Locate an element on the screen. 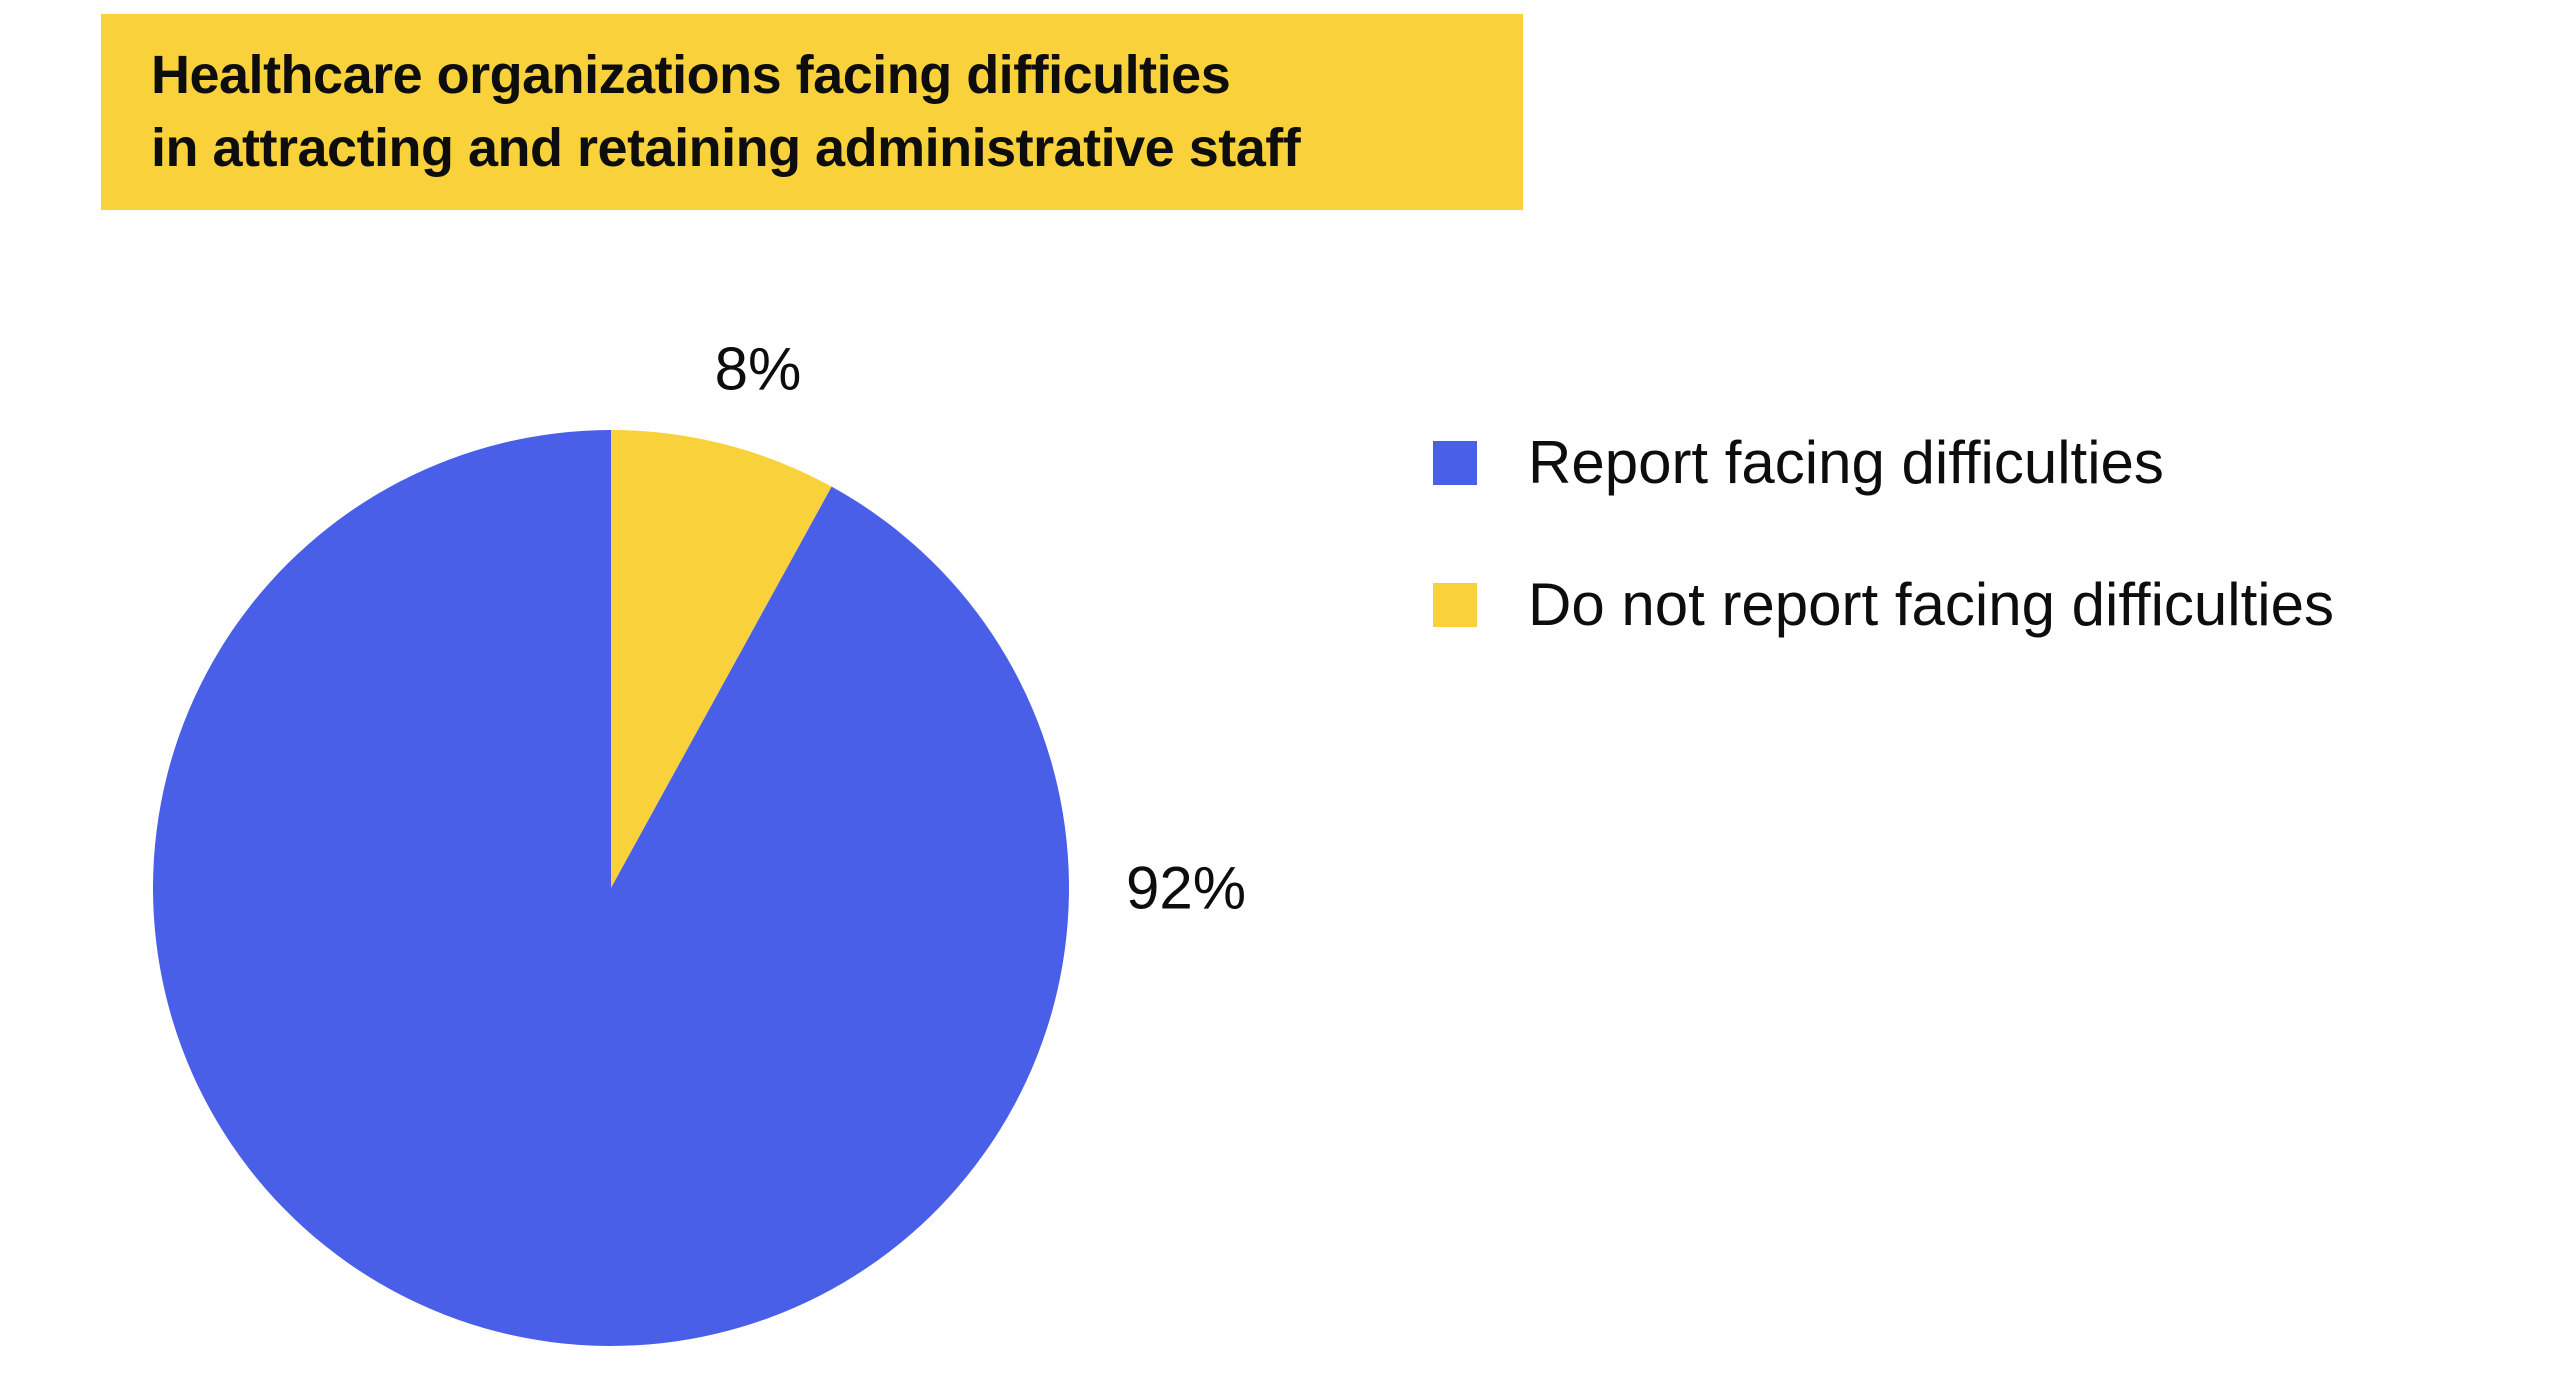 This screenshot has width=2560, height=1382. pie-label-8-percent: 8% is located at coordinates (758, 369).